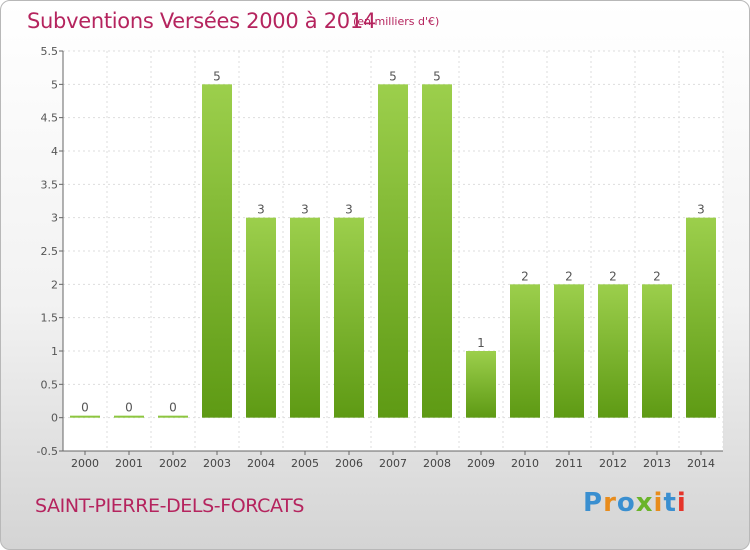 This screenshot has height=550, width=750. I want to click on x-tick-label: 2005, so click(305, 463).